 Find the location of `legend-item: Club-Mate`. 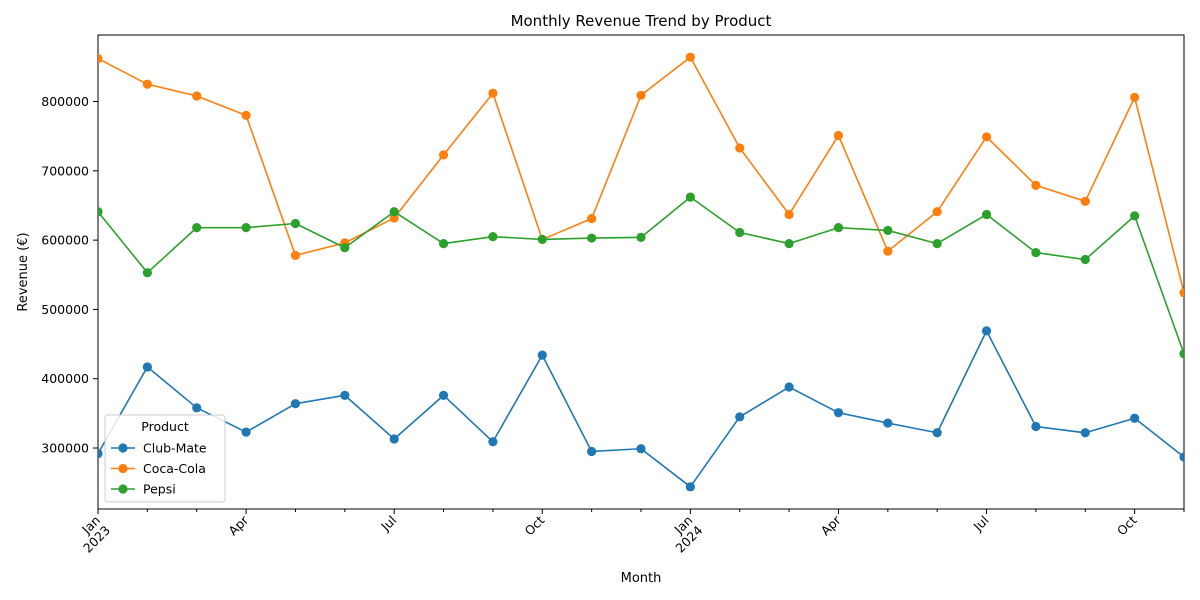

legend-item: Club-Mate is located at coordinates (159, 448).